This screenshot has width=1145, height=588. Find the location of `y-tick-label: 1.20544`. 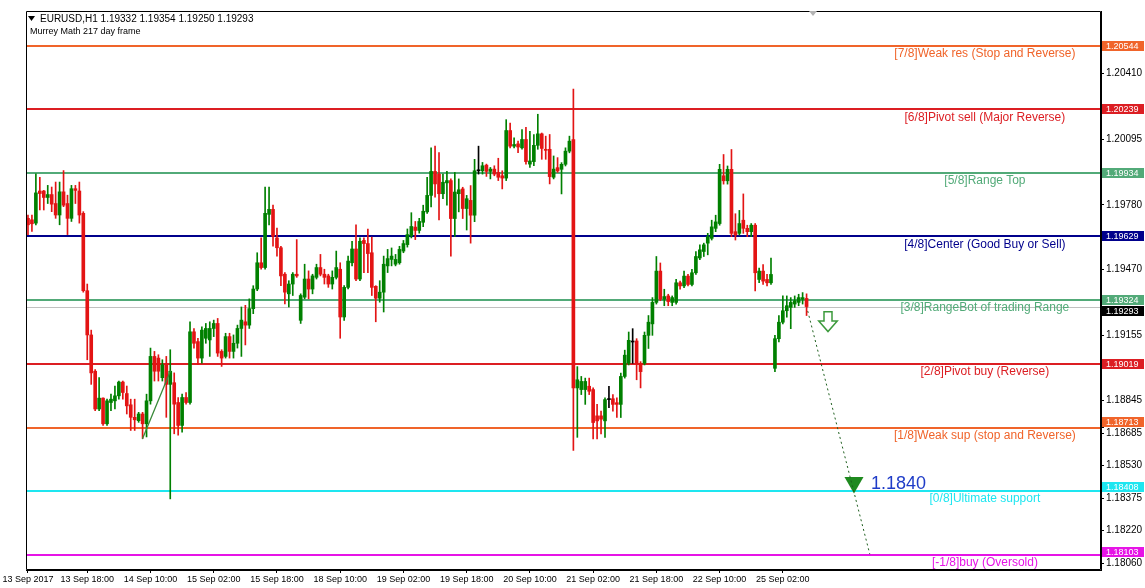

y-tick-label: 1.20544 is located at coordinates (1122, 45).